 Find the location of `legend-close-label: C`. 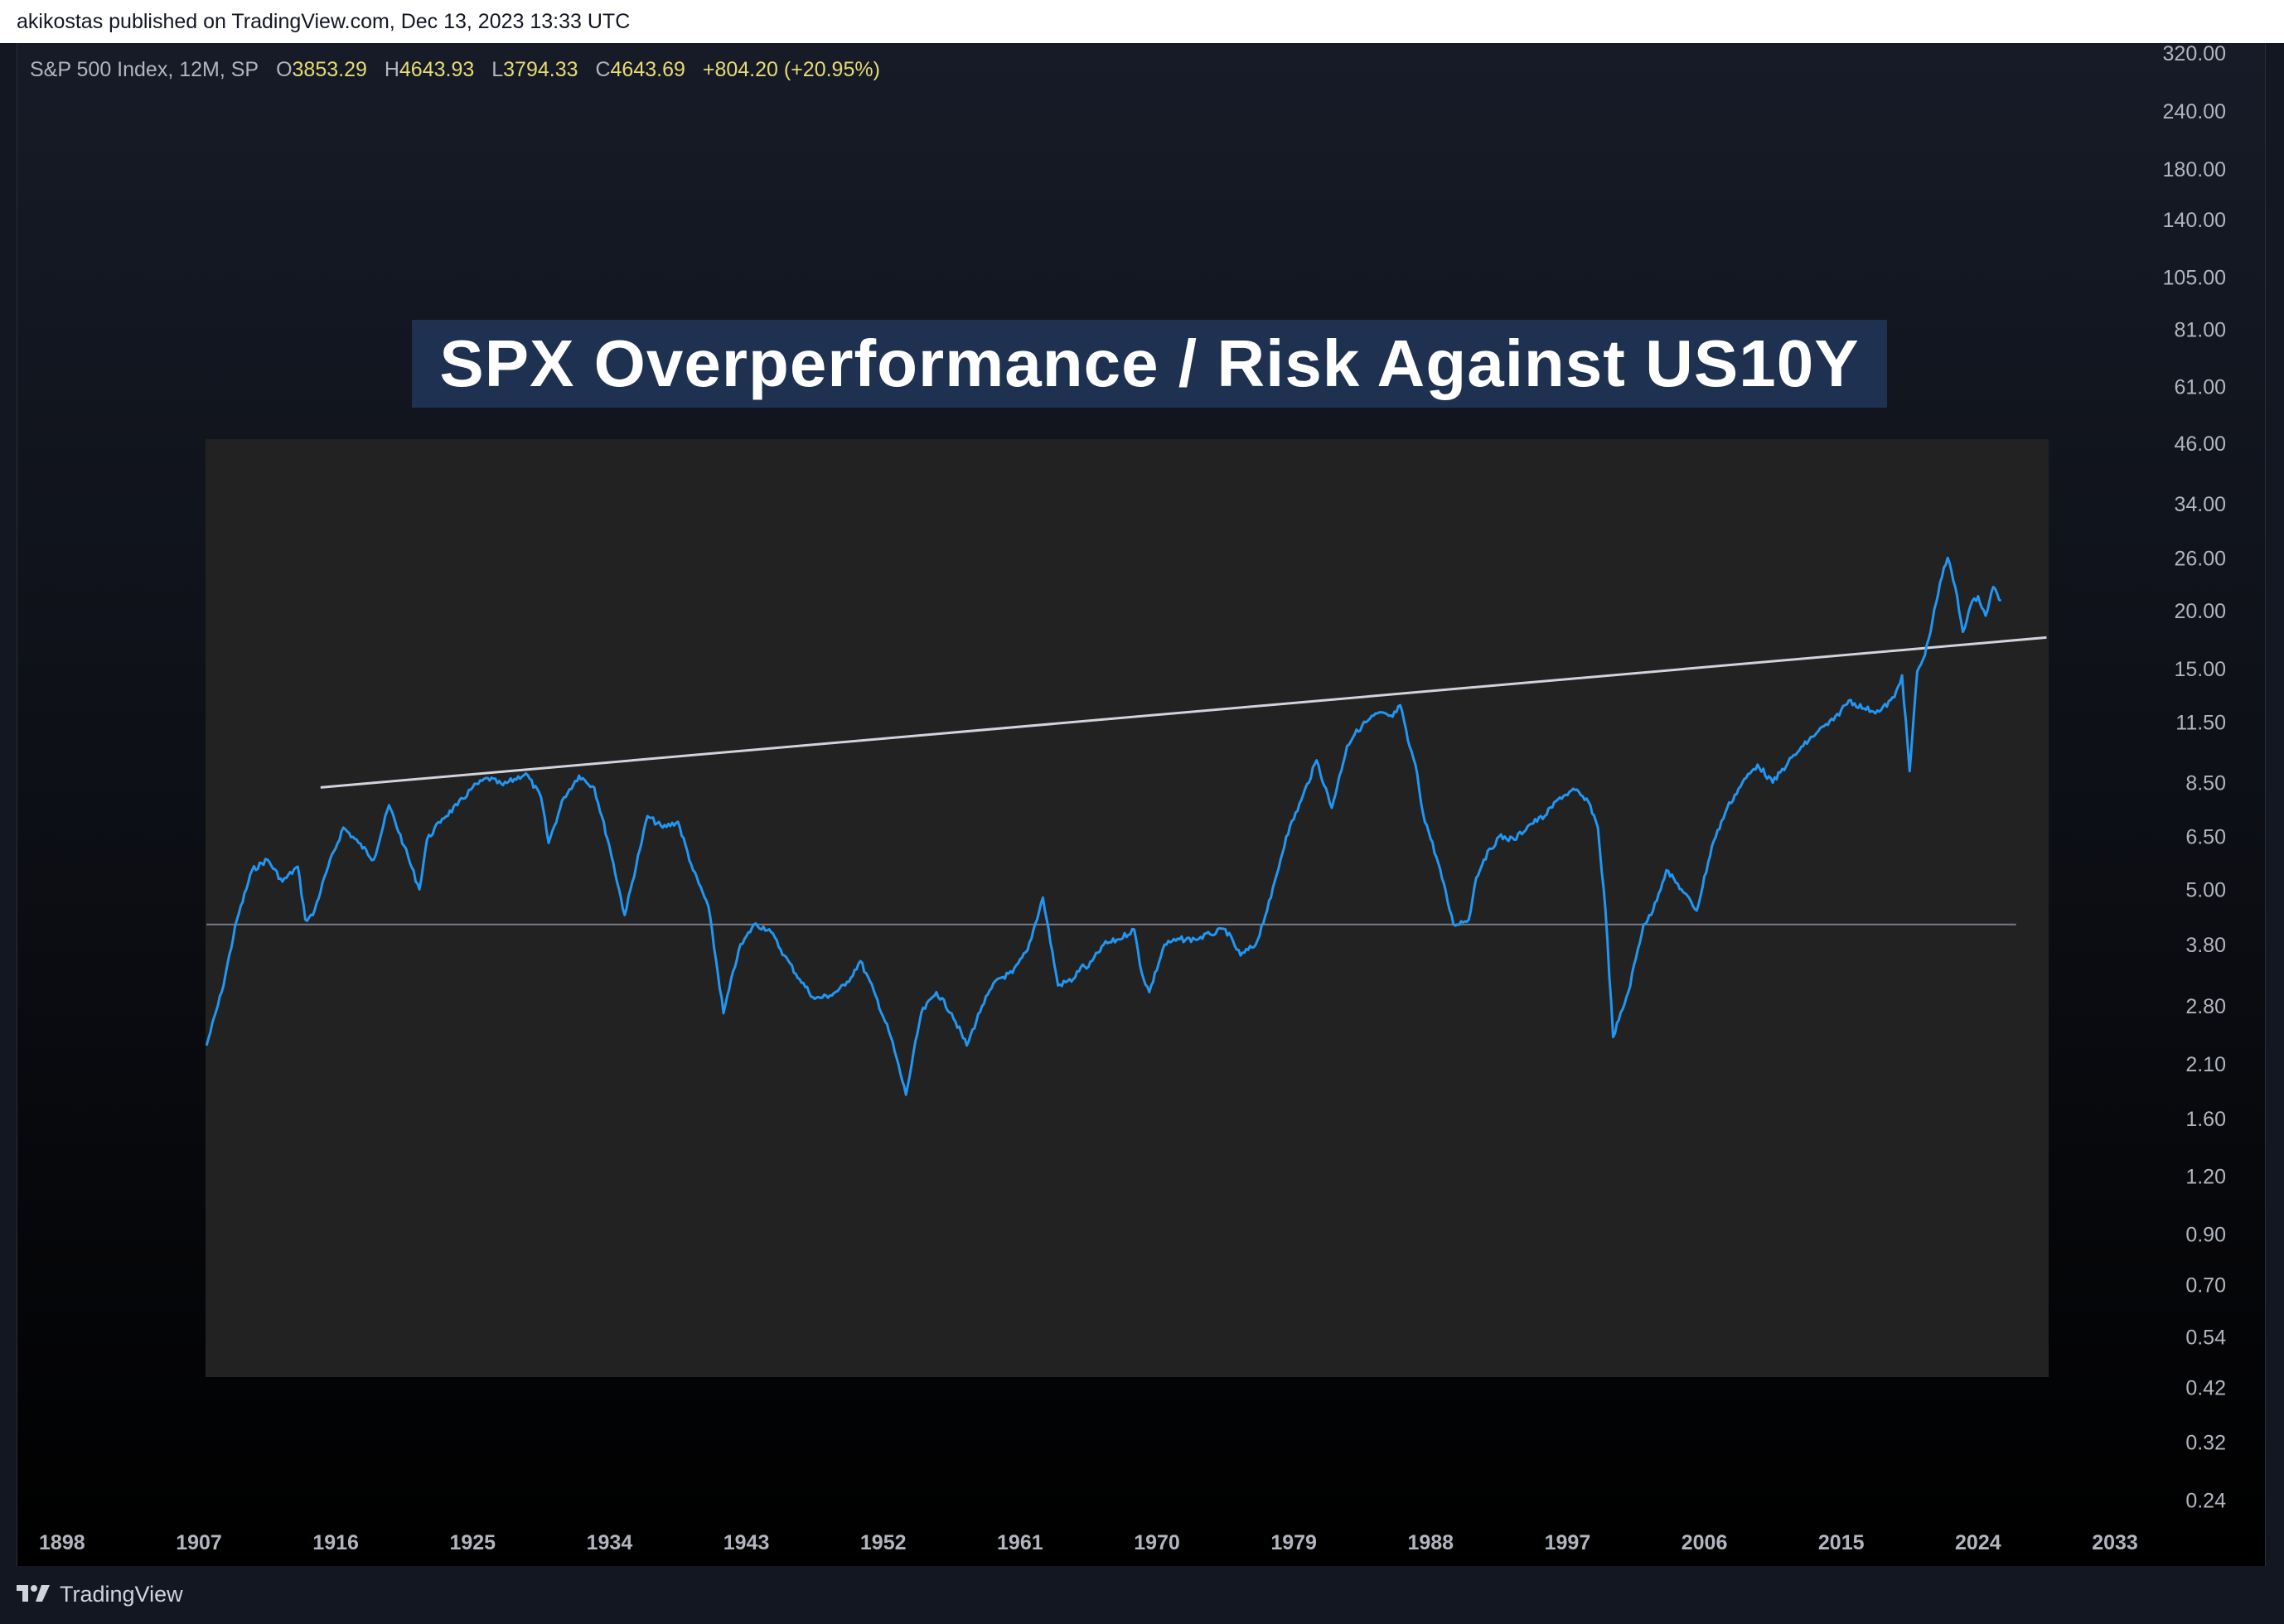

legend-close-label: C is located at coordinates (603, 69).